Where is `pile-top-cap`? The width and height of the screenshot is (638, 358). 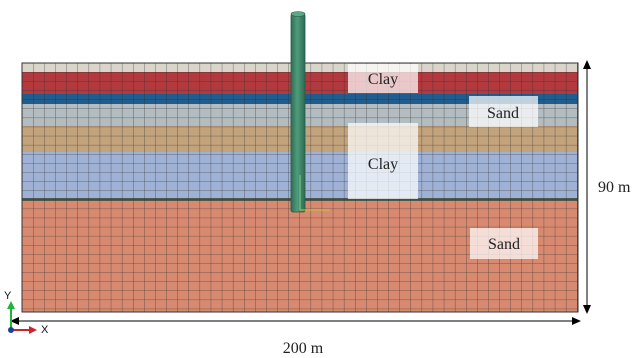 pile-top-cap is located at coordinates (298, 14).